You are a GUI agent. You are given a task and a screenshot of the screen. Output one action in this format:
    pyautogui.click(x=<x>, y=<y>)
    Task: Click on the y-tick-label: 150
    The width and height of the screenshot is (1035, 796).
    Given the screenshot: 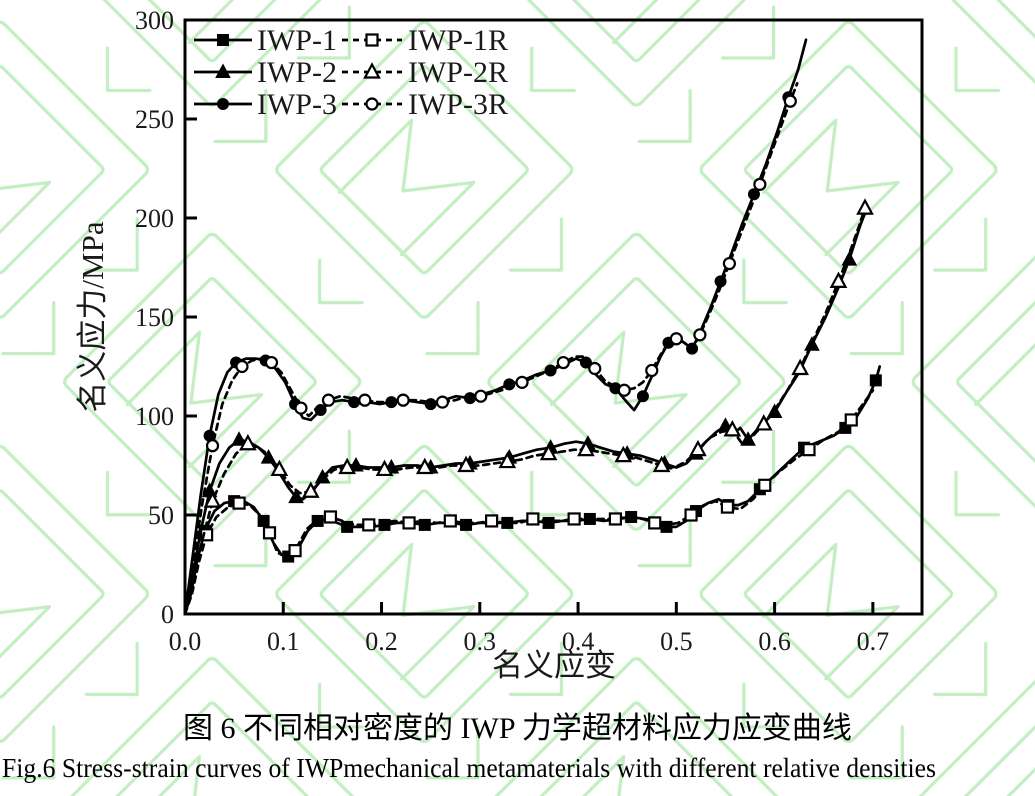 What is the action you would take?
    pyautogui.click(x=154, y=317)
    